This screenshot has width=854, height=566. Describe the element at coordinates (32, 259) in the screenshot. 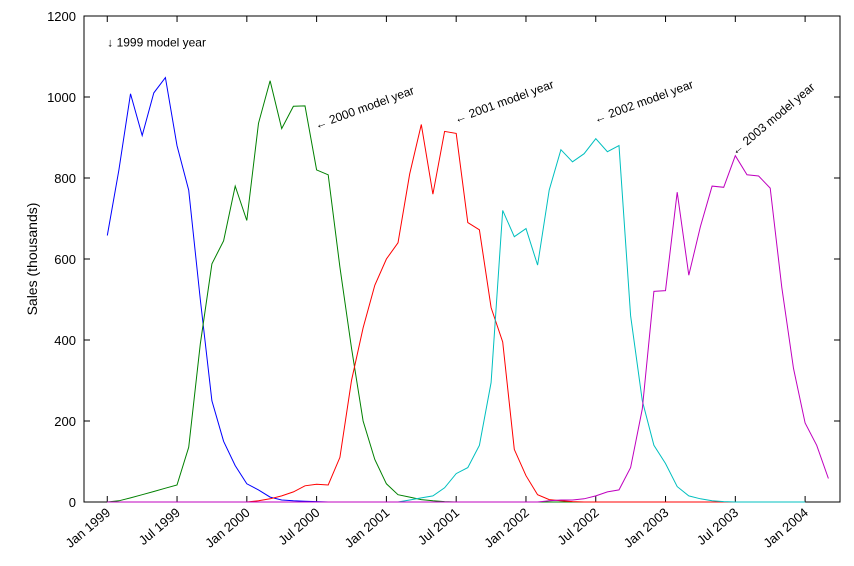

I see `y-axis-label: Sales (thousands)` at that location.